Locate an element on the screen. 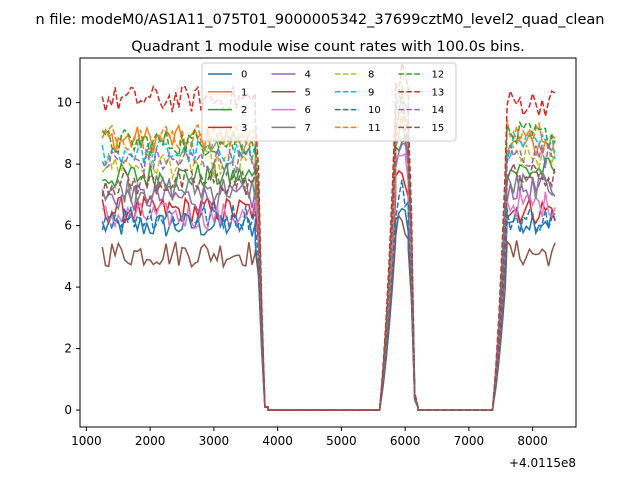 The width and height of the screenshot is (640, 480). legend-label-6: 6 is located at coordinates (308, 110).